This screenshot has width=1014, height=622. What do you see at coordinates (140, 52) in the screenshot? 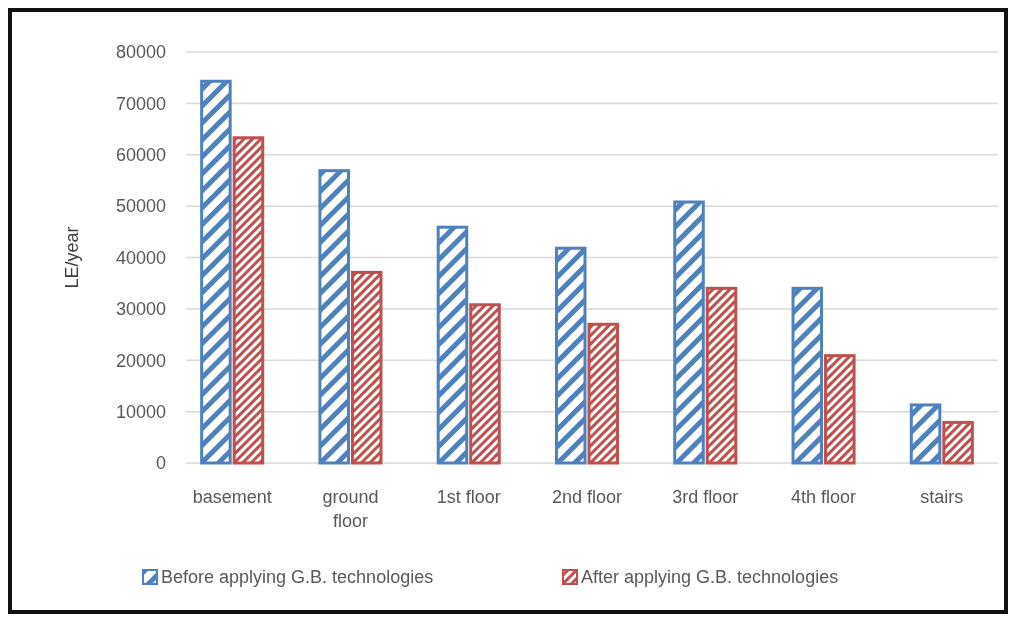
I see `y-tick-label: 80000` at bounding box center [140, 52].